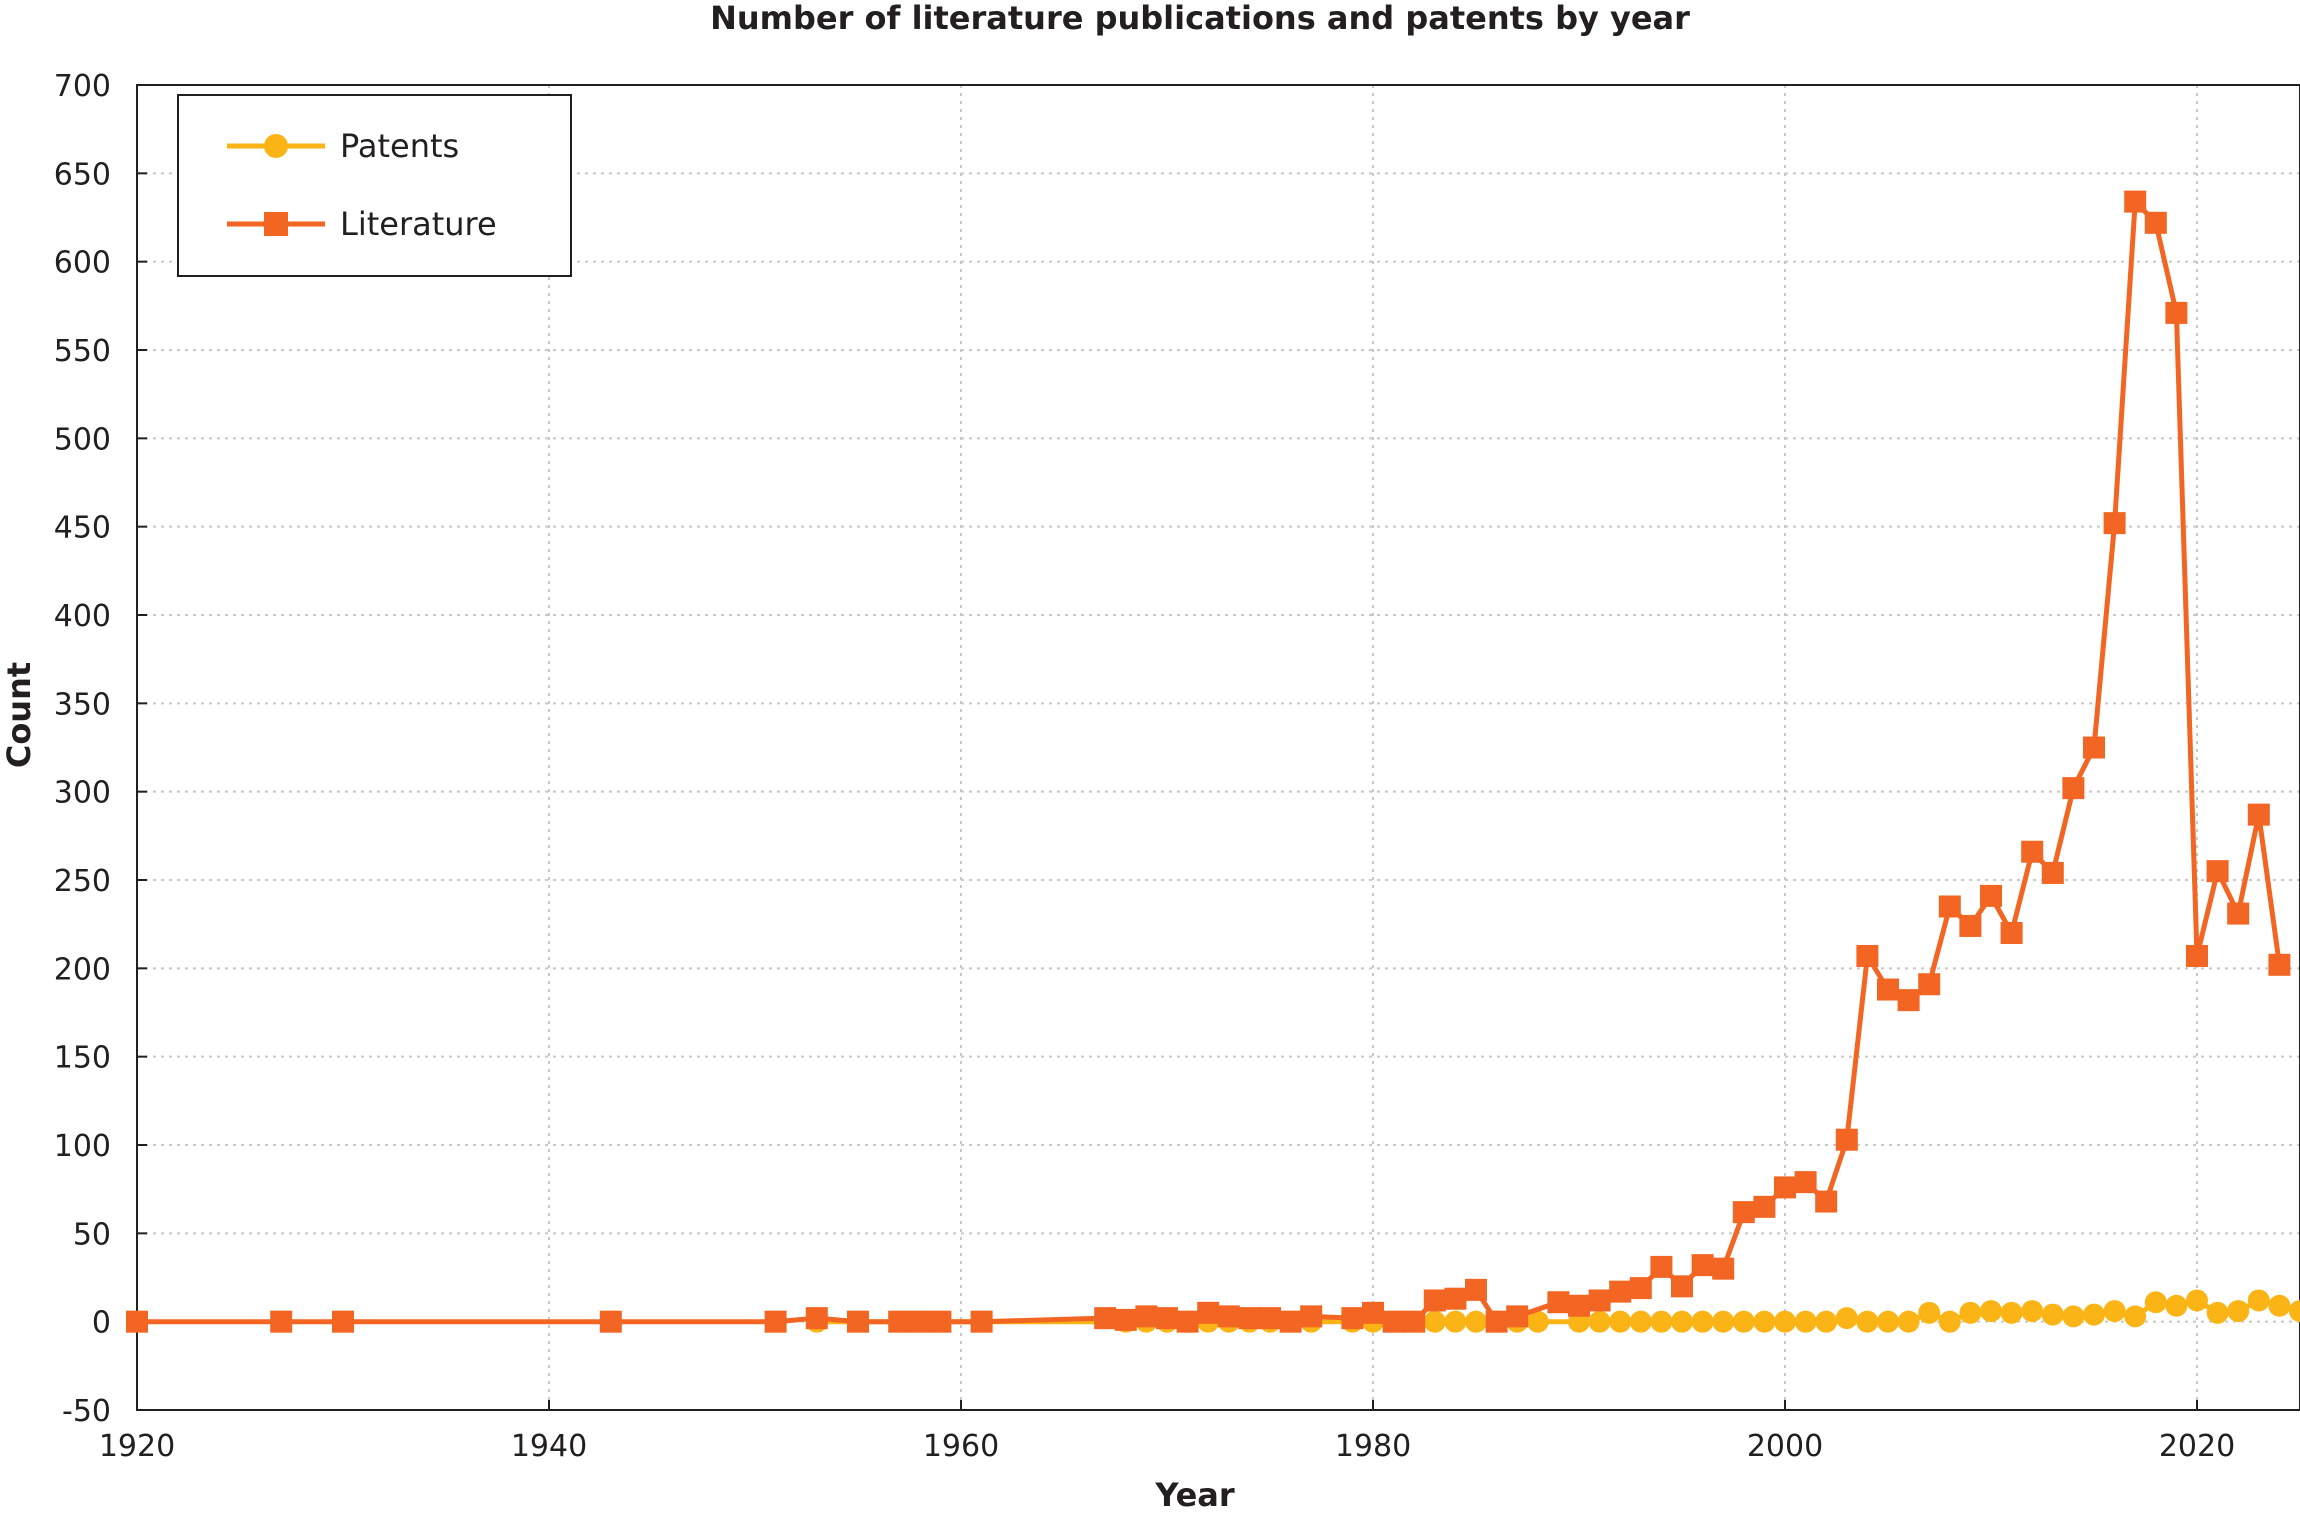  I want to click on literature-legend-label: Literature, so click(418, 224).